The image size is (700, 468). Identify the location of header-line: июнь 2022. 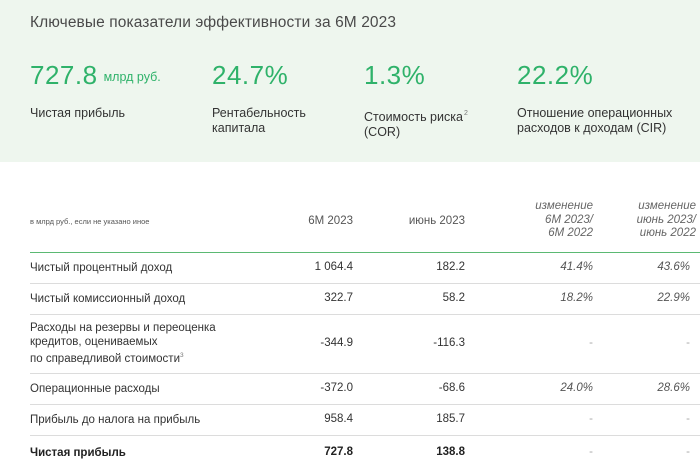
(667, 233).